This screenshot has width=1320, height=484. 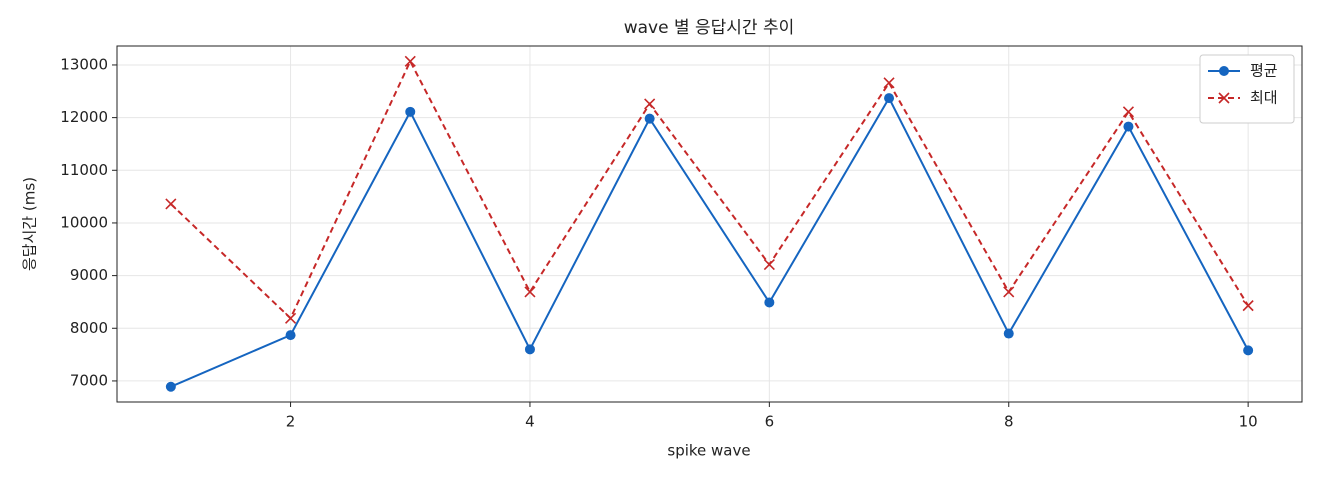 What do you see at coordinates (1264, 71) in the screenshot?
I see `legend-label: 평균` at bounding box center [1264, 71].